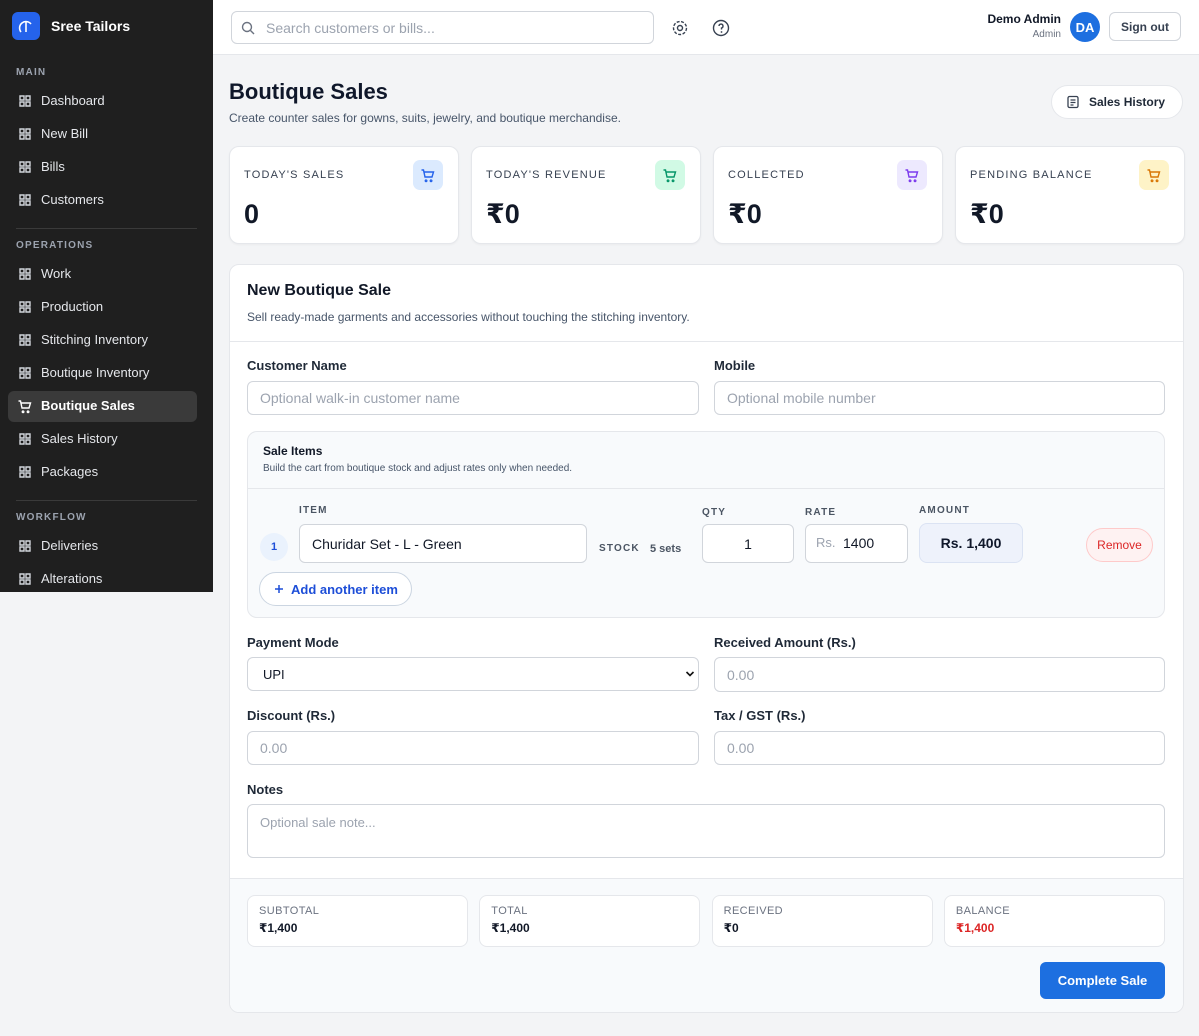 Image resolution: width=1199 pixels, height=1036 pixels. What do you see at coordinates (971, 543) in the screenshot?
I see `amount-value: Rs. 1,400` at bounding box center [971, 543].